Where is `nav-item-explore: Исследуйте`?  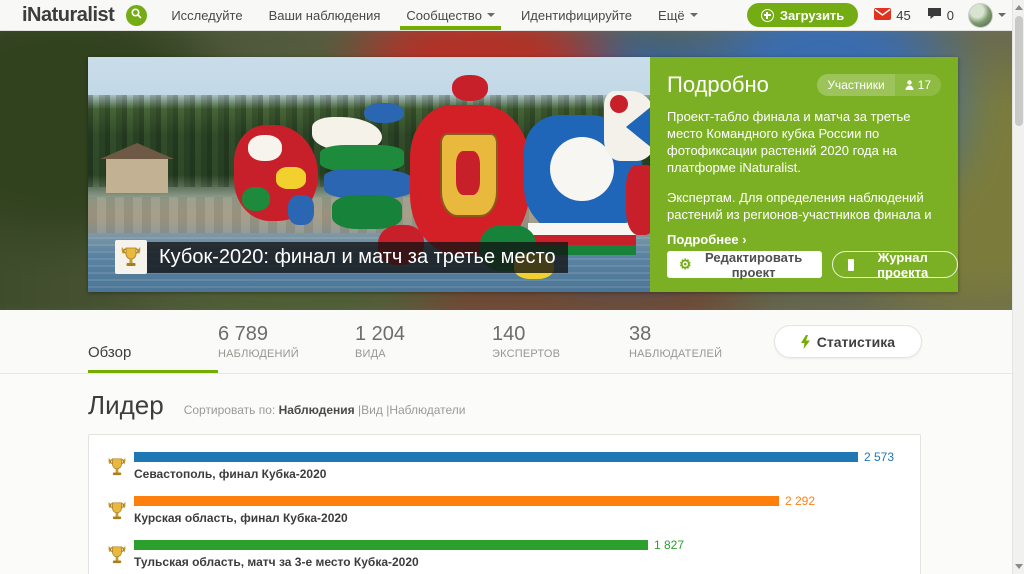 nav-item-explore: Исследуйте is located at coordinates (207, 15).